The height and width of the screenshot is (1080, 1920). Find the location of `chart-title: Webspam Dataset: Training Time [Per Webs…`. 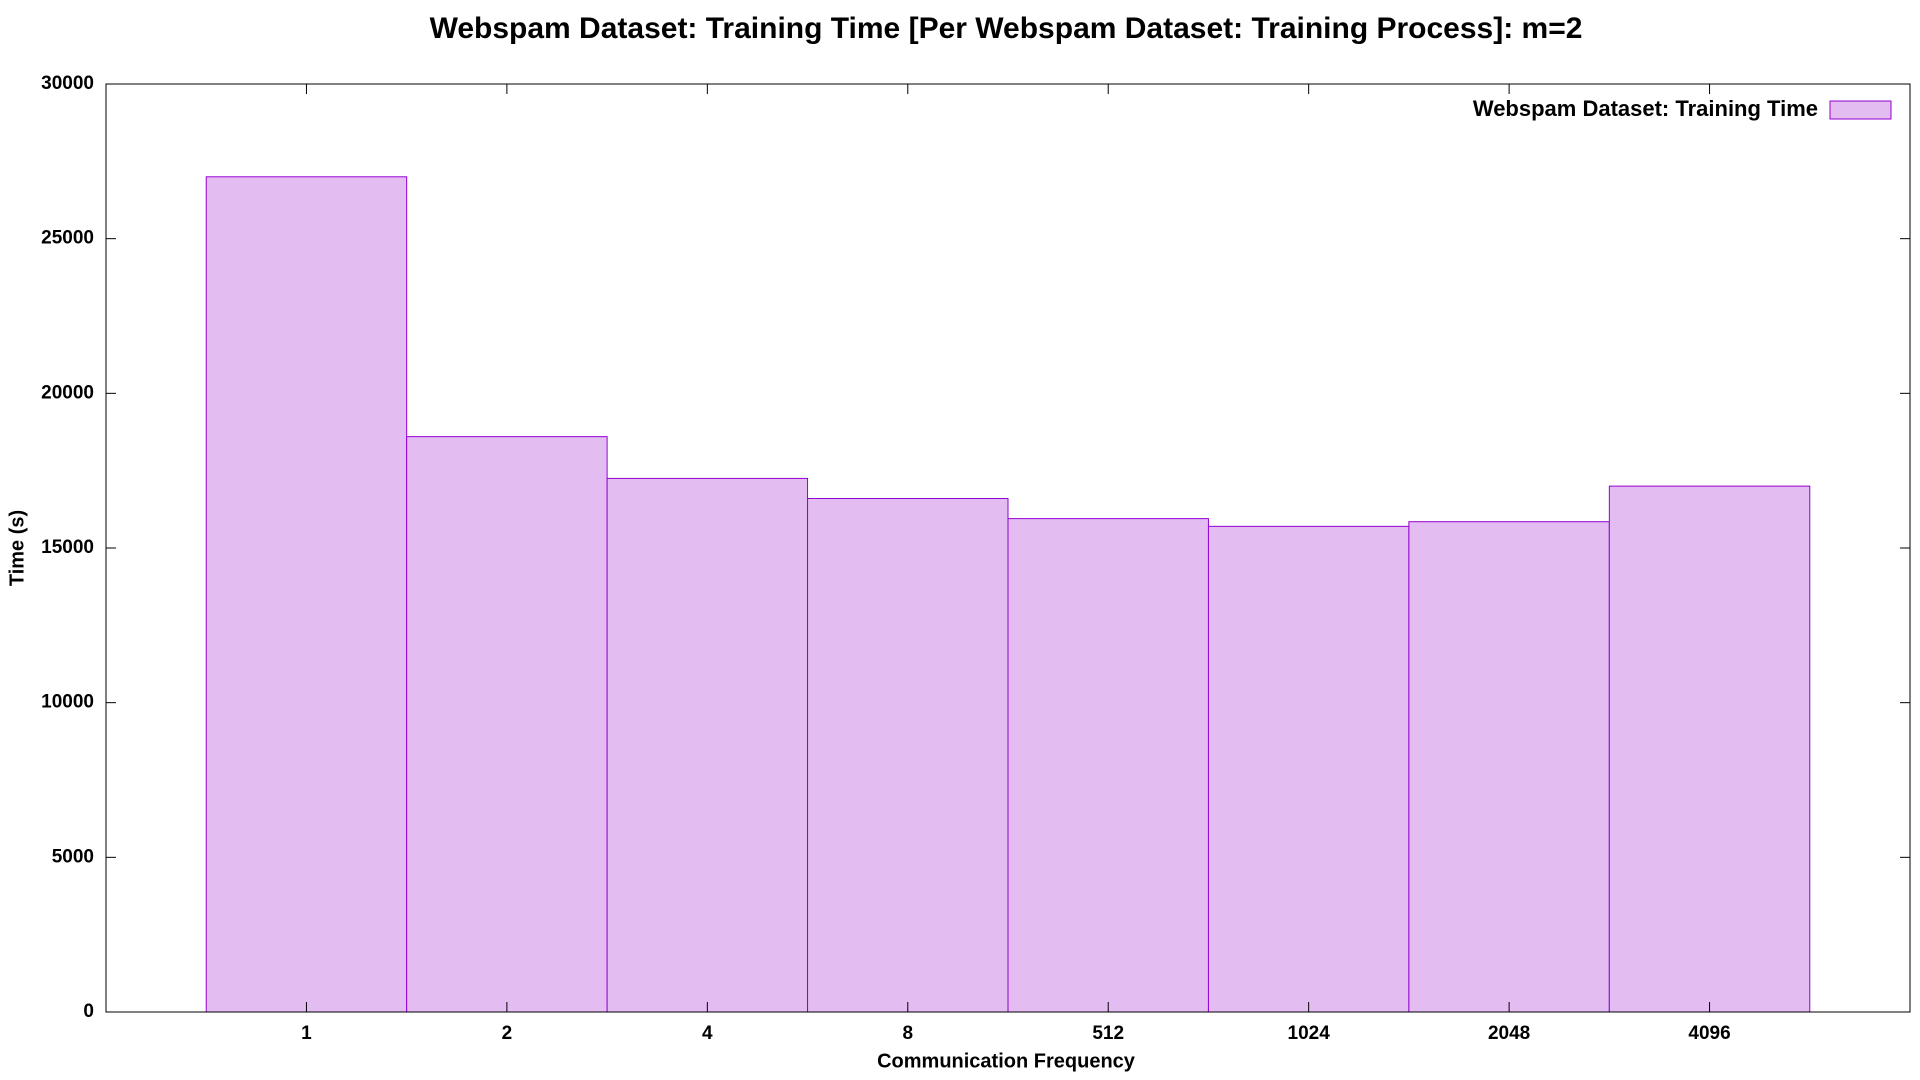

chart-title: Webspam Dataset: Training Time [Per Webs… is located at coordinates (1006, 28).